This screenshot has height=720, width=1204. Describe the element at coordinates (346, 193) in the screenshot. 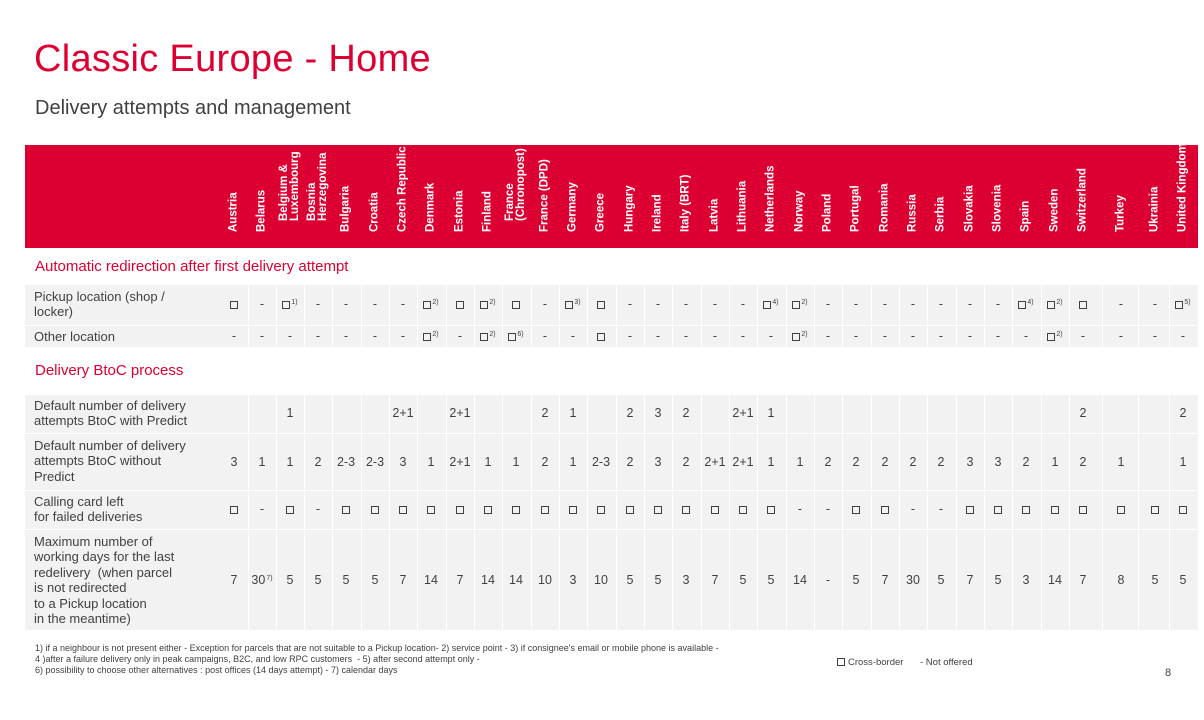

I see `country-header: Bulgaria` at that location.